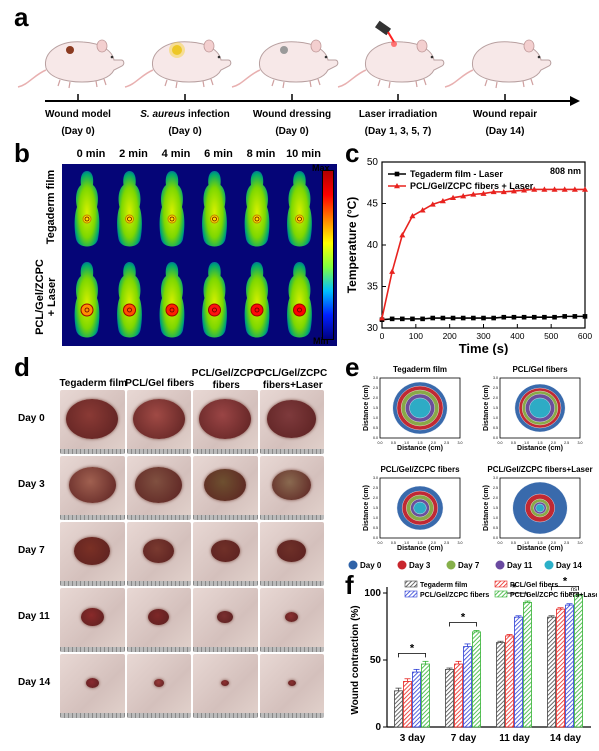 Image resolution: width=599 pixels, height=751 pixels. What do you see at coordinates (375, 438) in the screenshot?
I see `trace-y-tick: 0.0` at bounding box center [375, 438].